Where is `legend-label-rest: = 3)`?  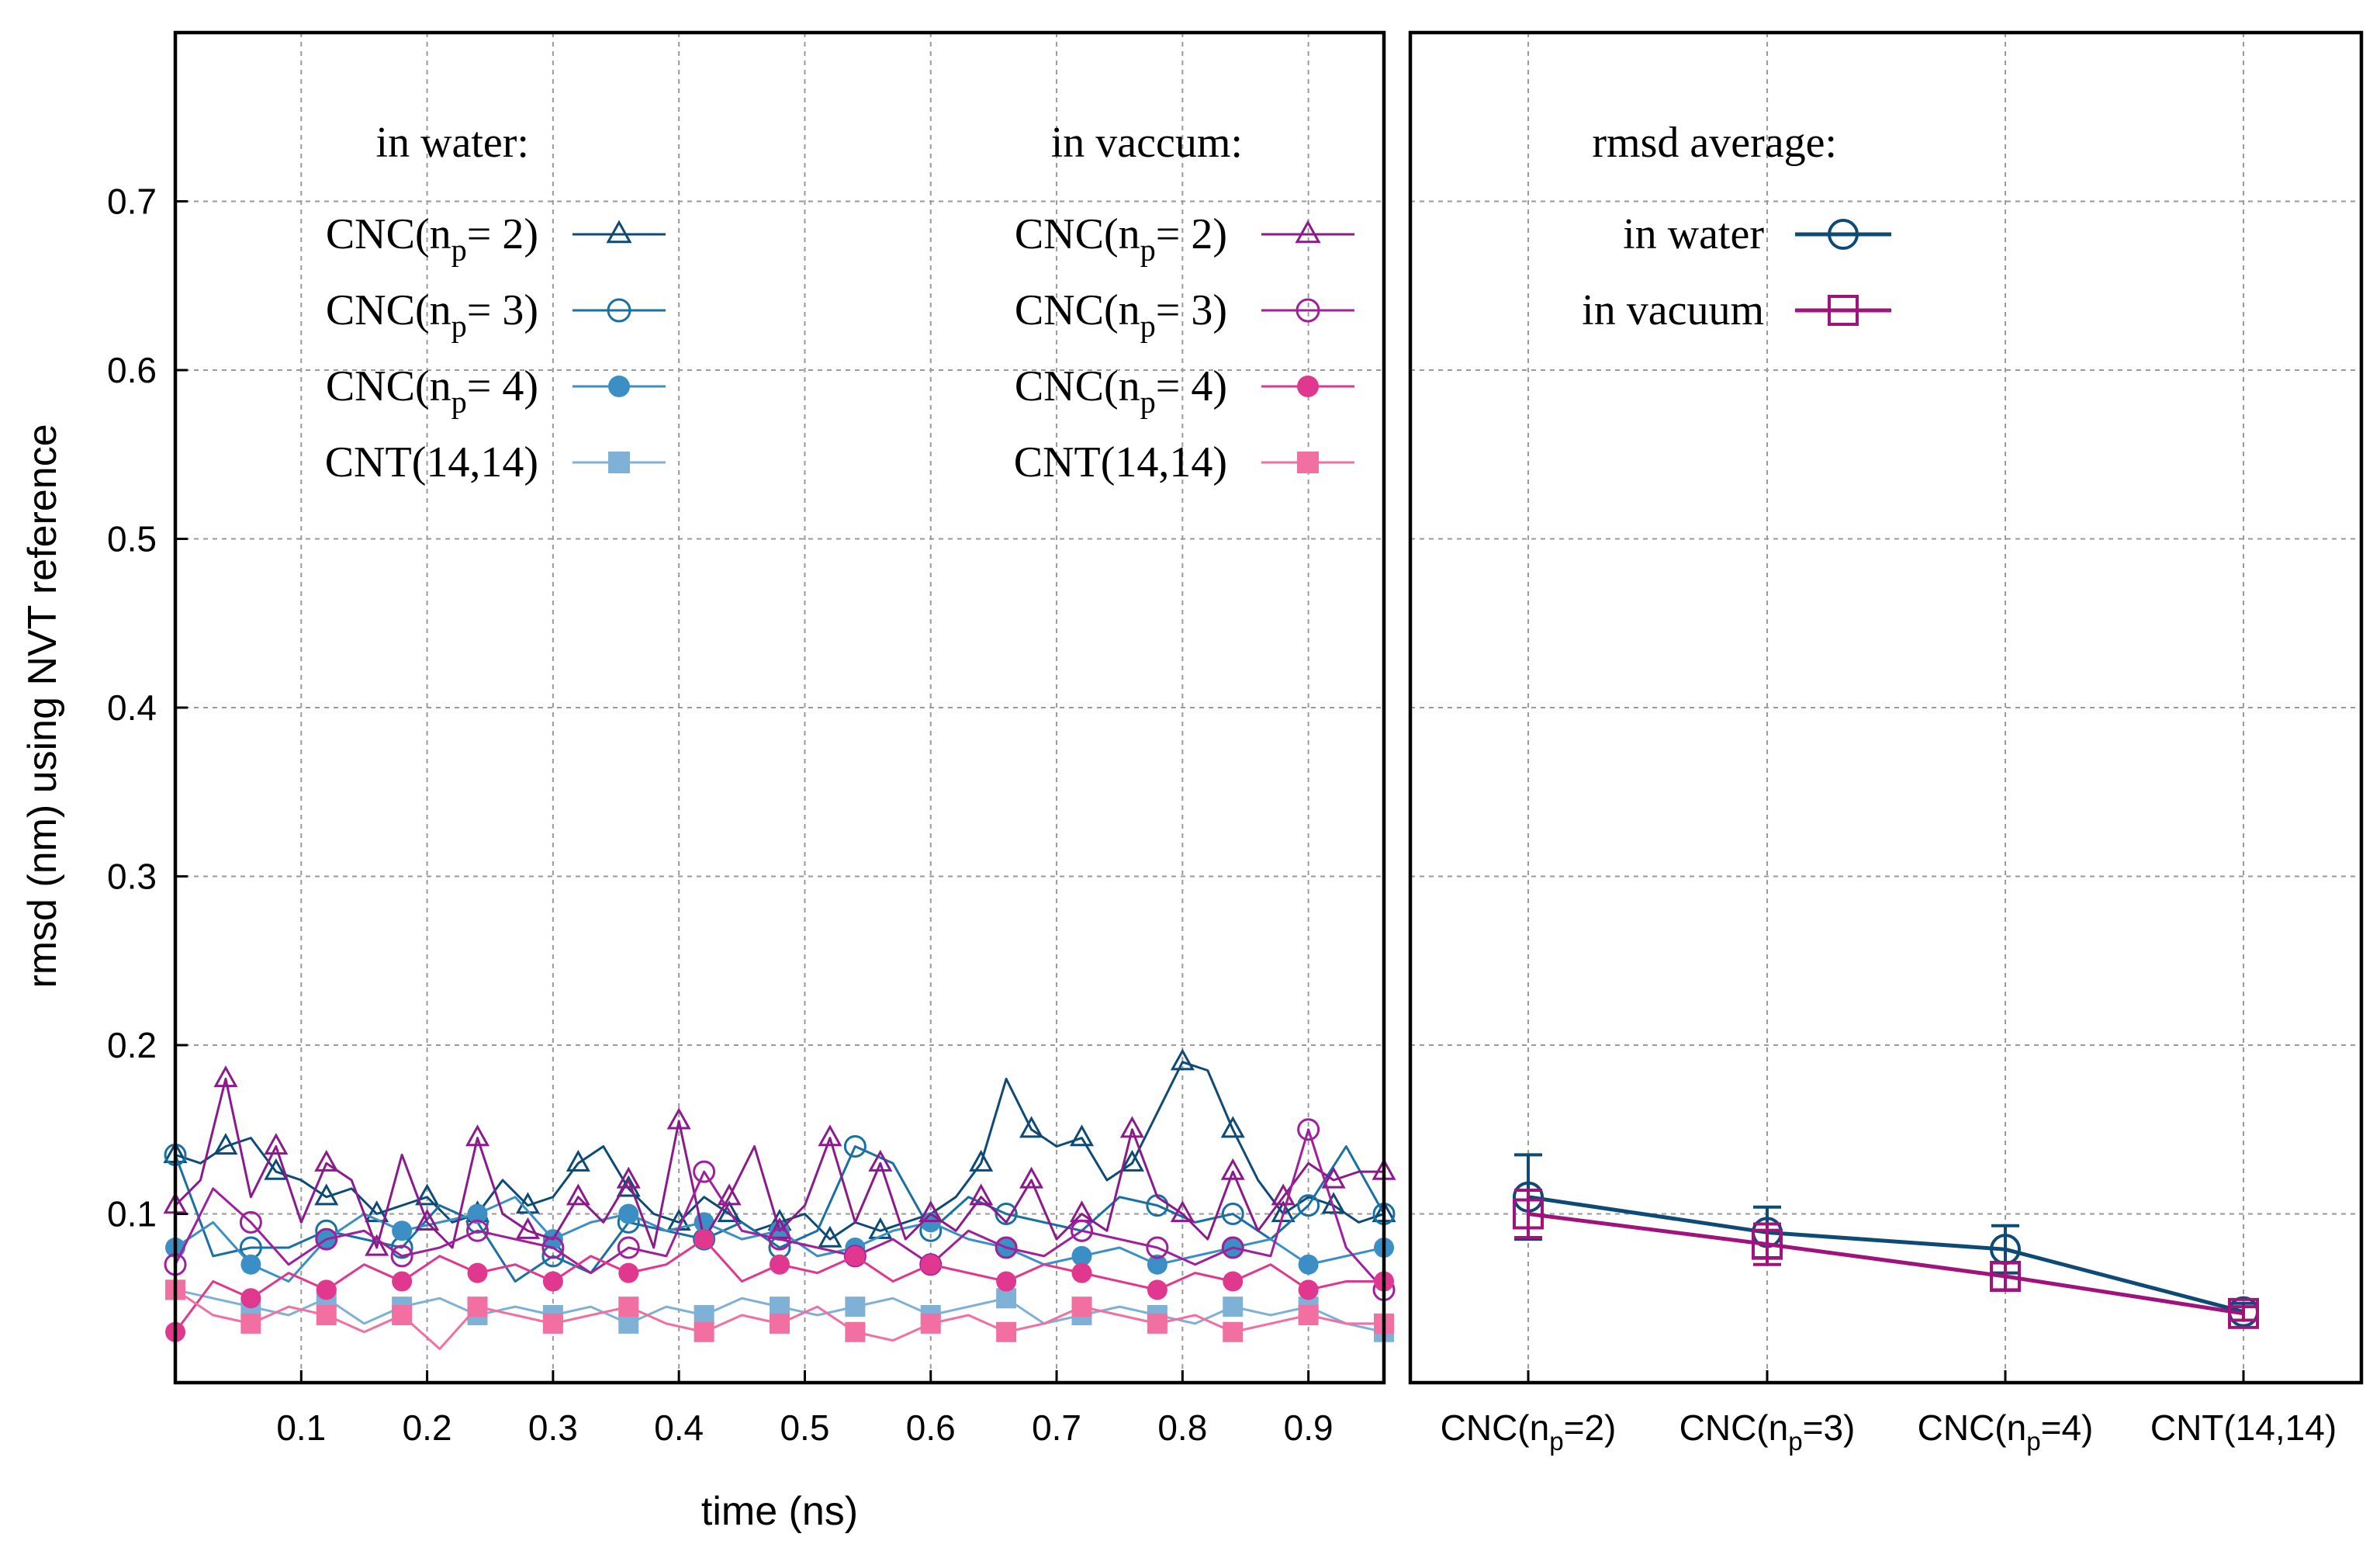 legend-label-rest: = 3) is located at coordinates (503, 310).